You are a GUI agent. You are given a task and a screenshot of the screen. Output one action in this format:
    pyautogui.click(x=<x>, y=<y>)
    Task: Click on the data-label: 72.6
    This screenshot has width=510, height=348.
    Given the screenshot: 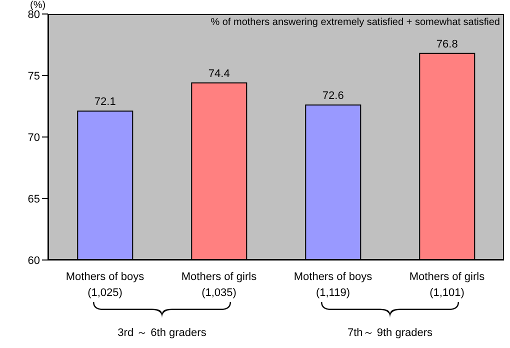 What is the action you would take?
    pyautogui.click(x=333, y=96)
    